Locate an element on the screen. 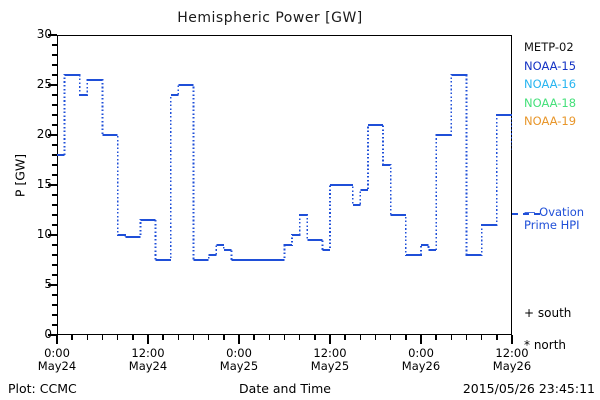 The height and width of the screenshot is (400, 600). x-axis-tick-label: 12:00 May26 is located at coordinates (512, 359).